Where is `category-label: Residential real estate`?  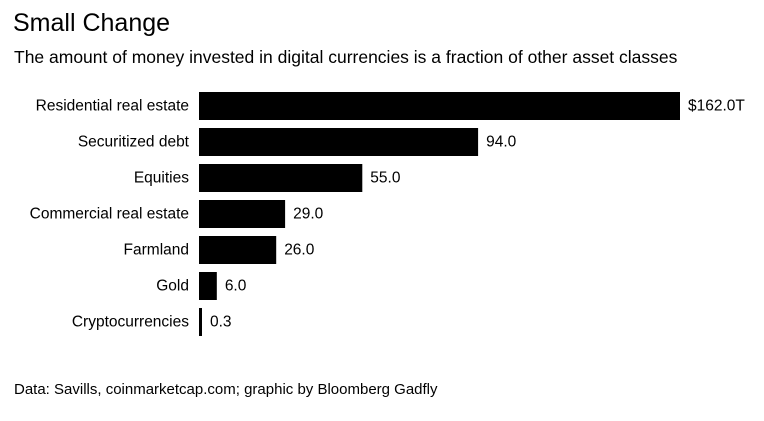
category-label: Residential real estate is located at coordinates (112, 106).